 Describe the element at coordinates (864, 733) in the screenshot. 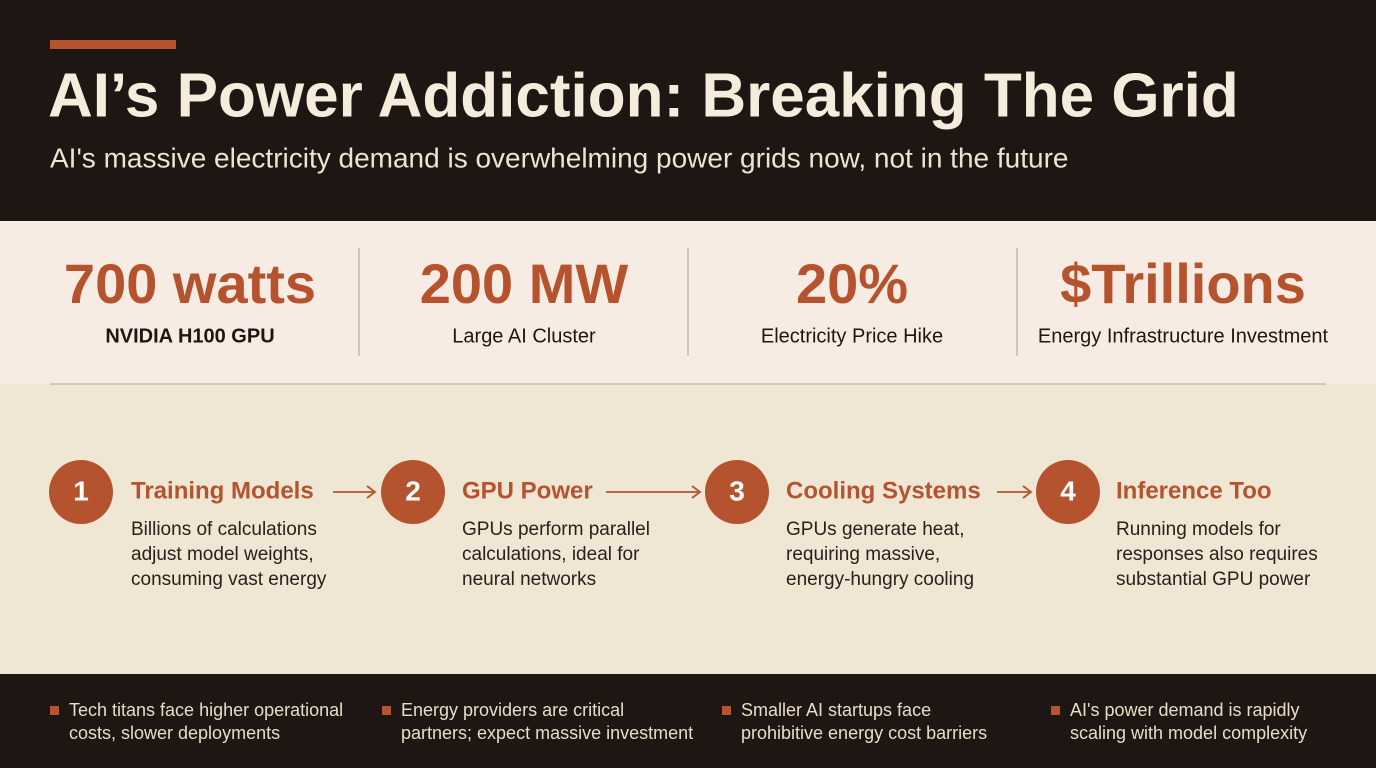

I see `impact-text: prohibitive energy cost barriers` at that location.